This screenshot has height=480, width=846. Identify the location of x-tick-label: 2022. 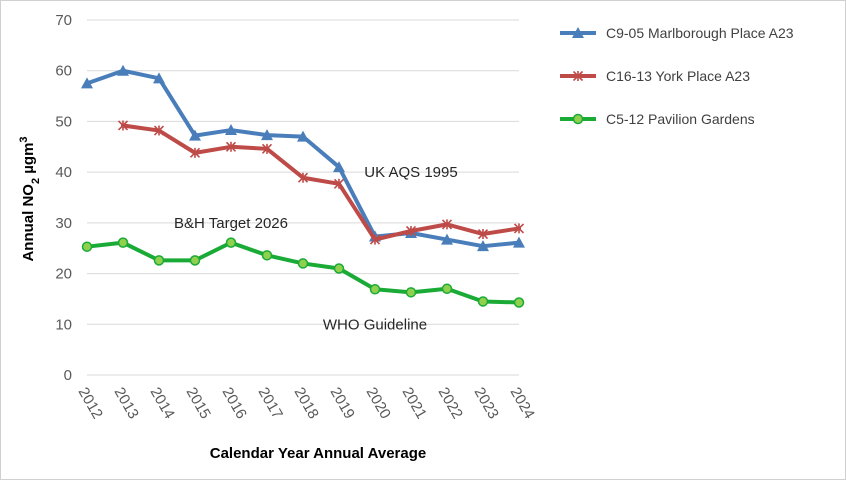
(450, 403).